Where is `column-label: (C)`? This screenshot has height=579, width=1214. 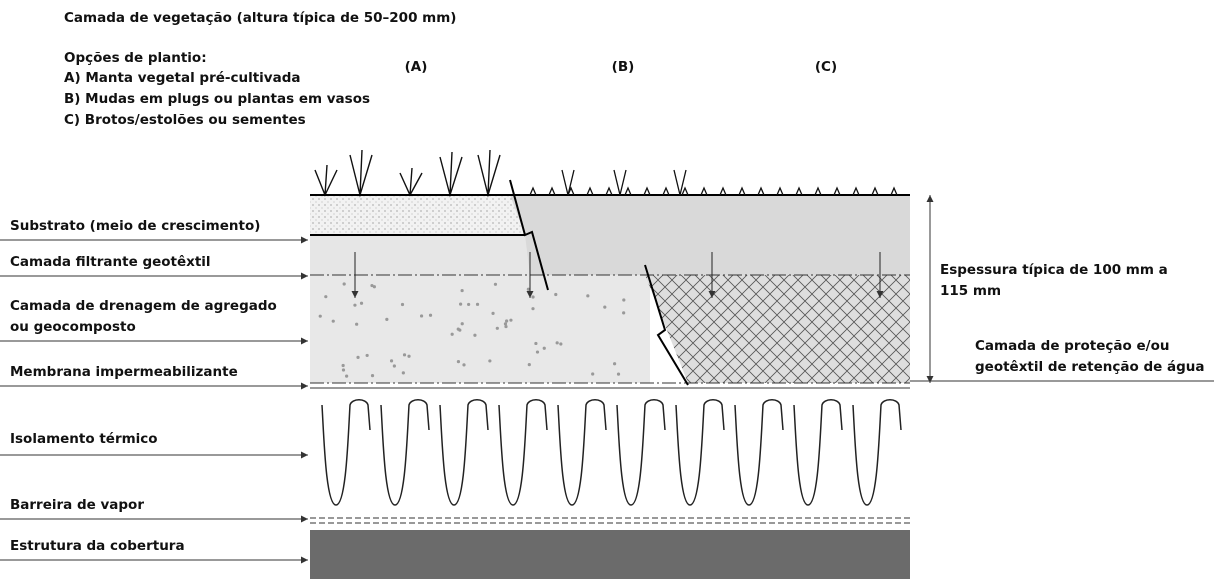 column-label: (C) is located at coordinates (826, 67).